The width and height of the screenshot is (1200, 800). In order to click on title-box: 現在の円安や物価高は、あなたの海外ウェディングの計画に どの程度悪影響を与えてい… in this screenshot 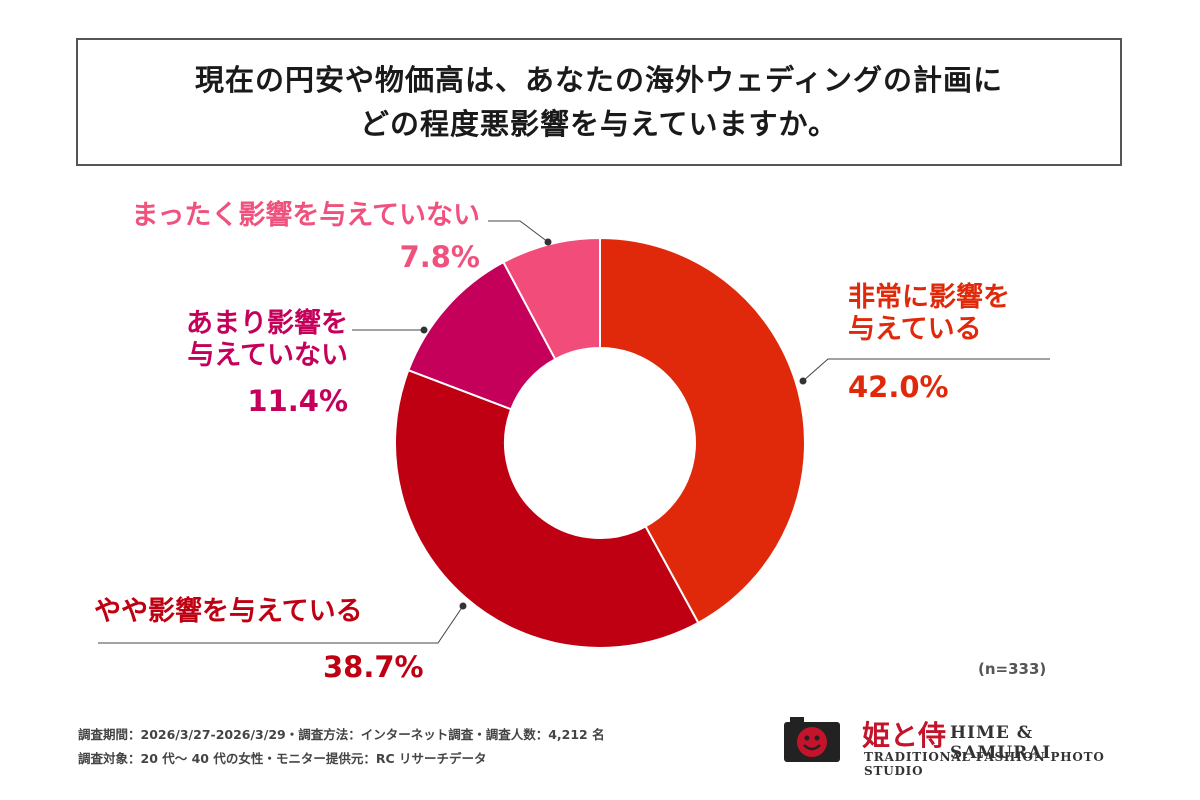, I will do `click(599, 102)`.